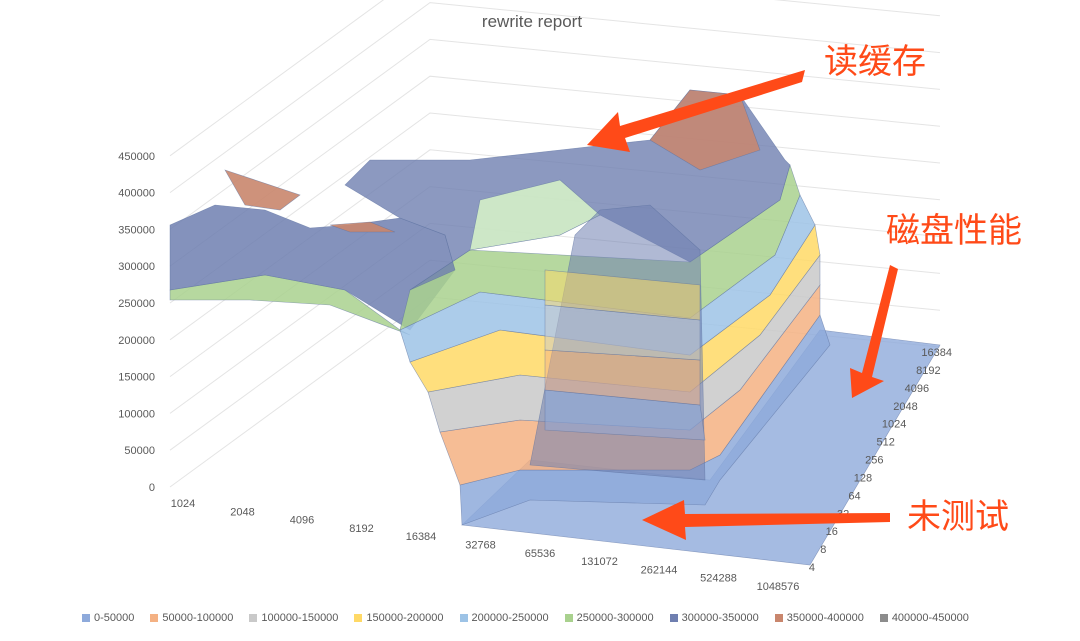 Image resolution: width=1080 pixels, height=641 pixels. Describe the element at coordinates (894, 425) in the screenshot. I see `y-tick-label: 1024` at that location.